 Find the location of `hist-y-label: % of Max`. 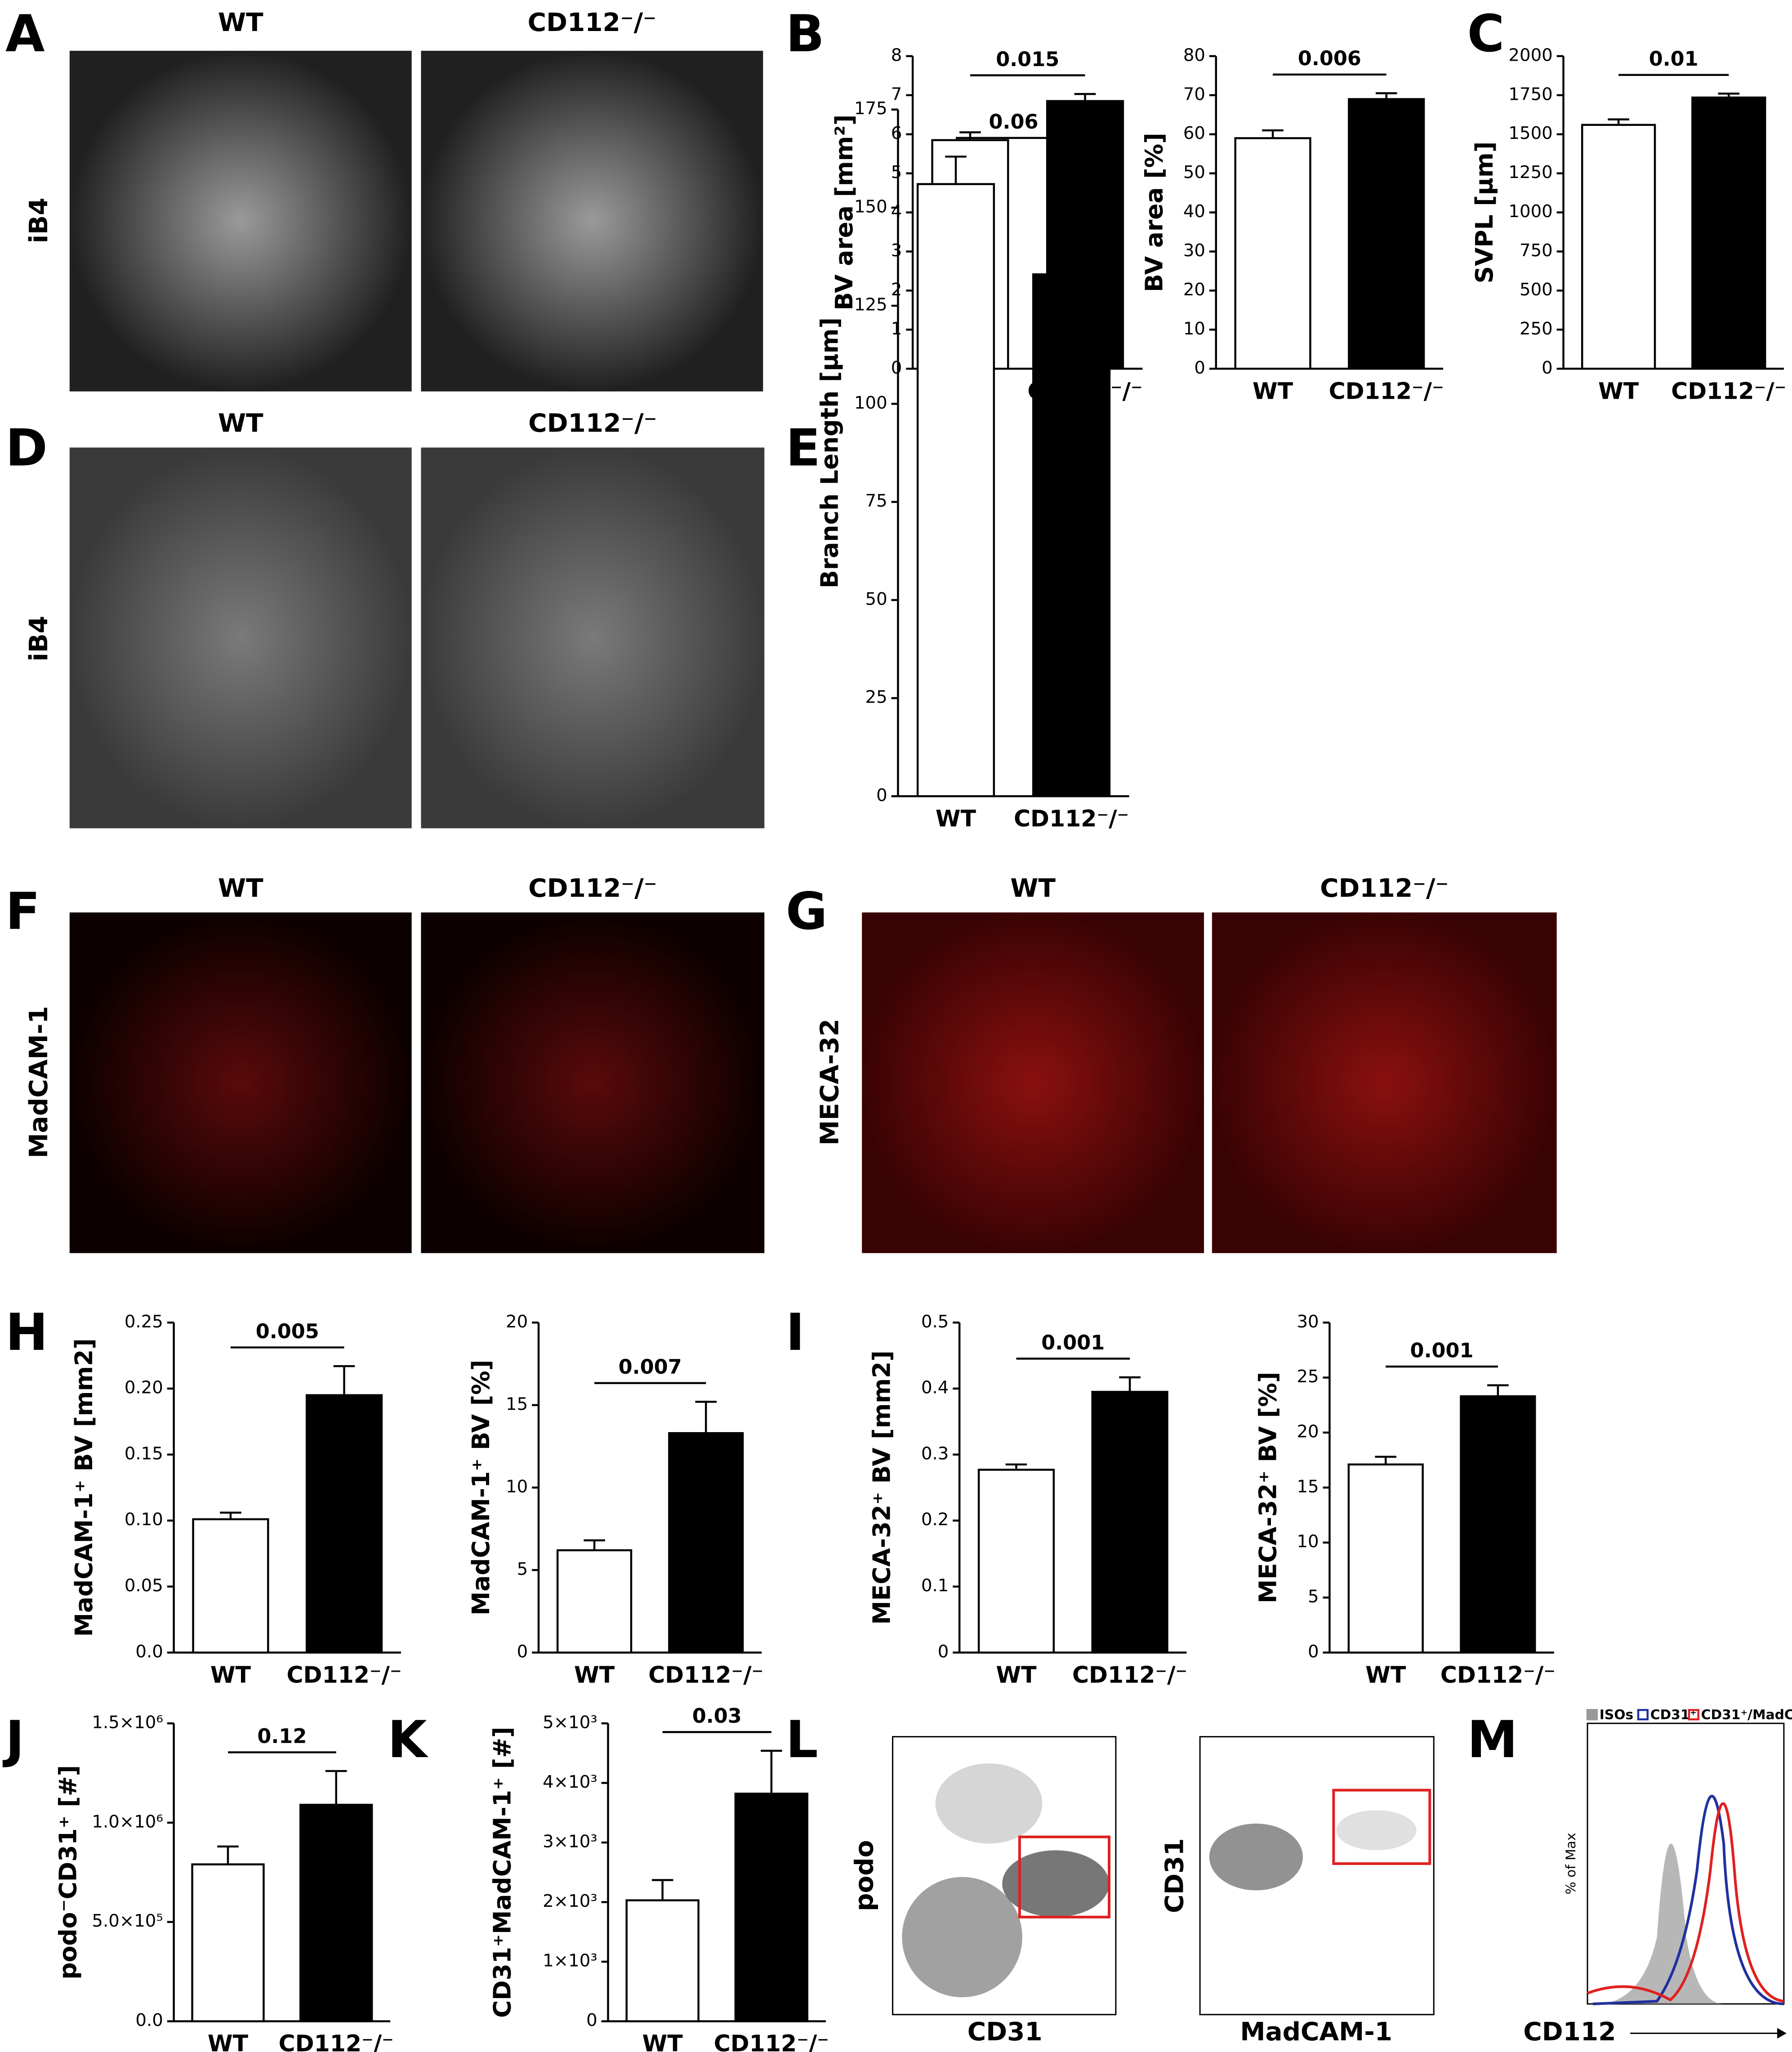

hist-y-label: % of Max is located at coordinates (1571, 1864).